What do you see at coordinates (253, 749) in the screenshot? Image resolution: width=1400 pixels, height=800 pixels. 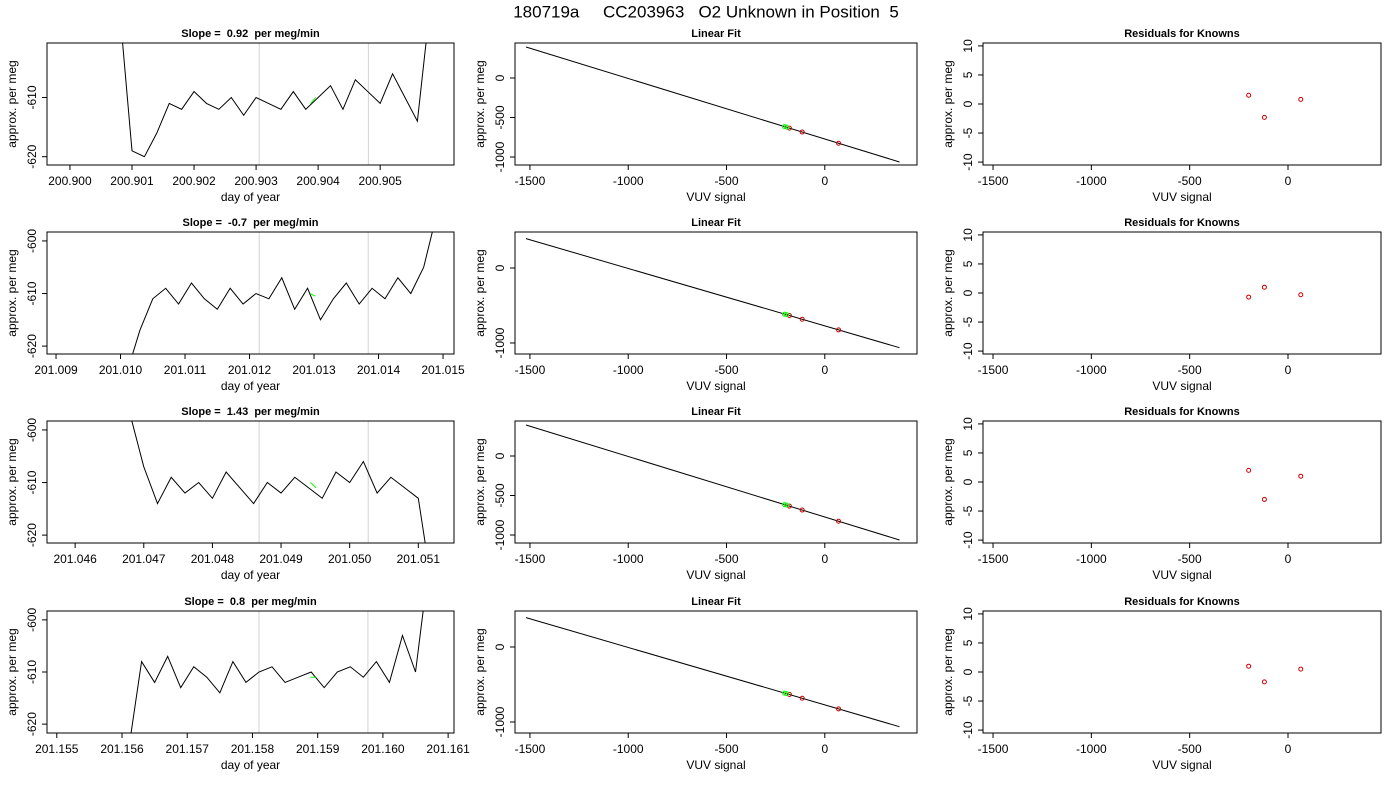 I see `x-tick-label: 201.158` at bounding box center [253, 749].